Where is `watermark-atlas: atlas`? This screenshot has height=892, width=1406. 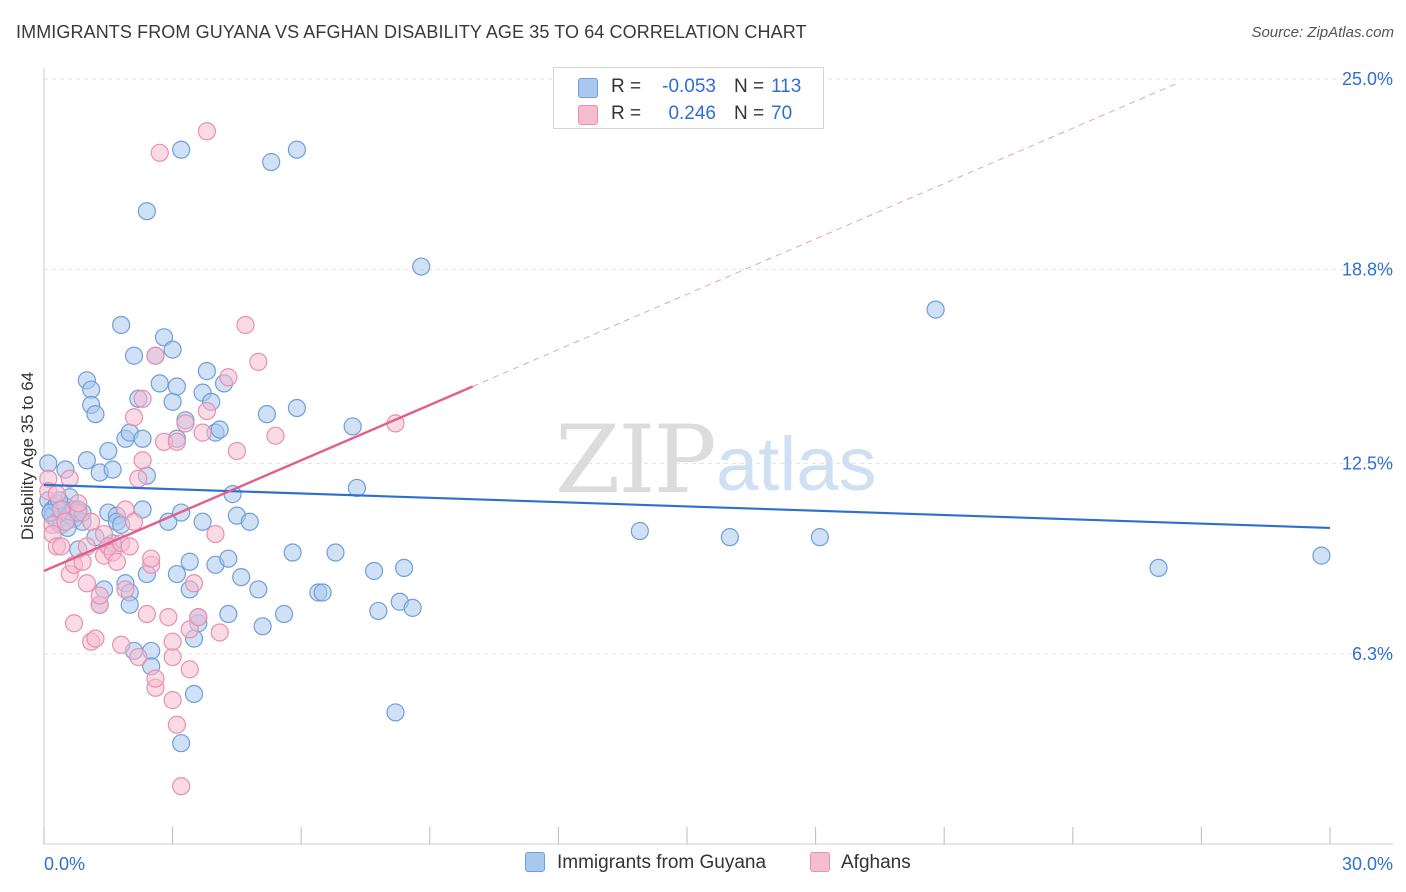 watermark-atlas: atlas is located at coordinates (796, 464).